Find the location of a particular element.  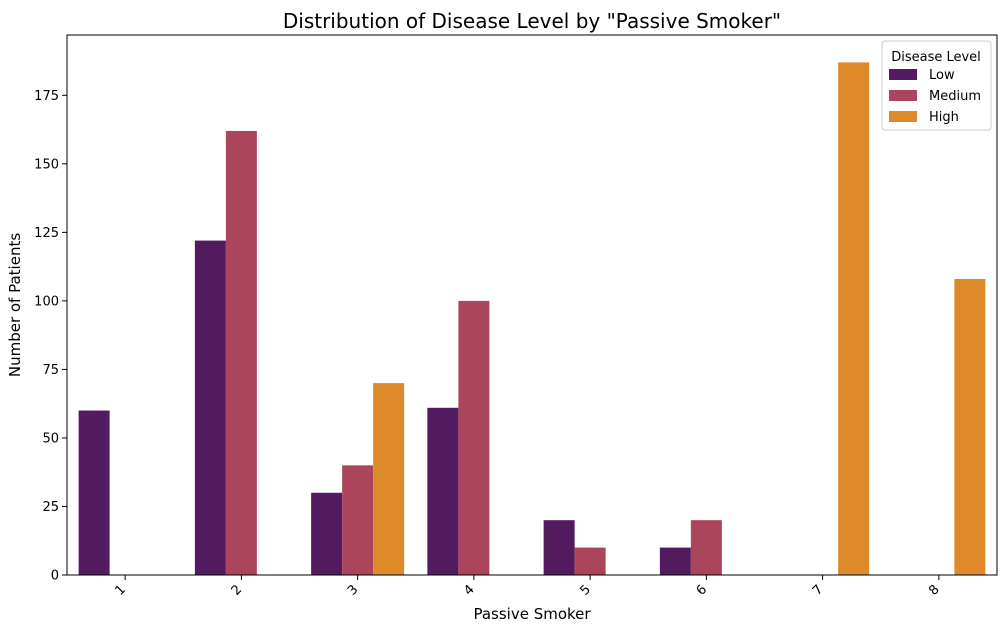

legend-swatch-low is located at coordinates (903, 74).